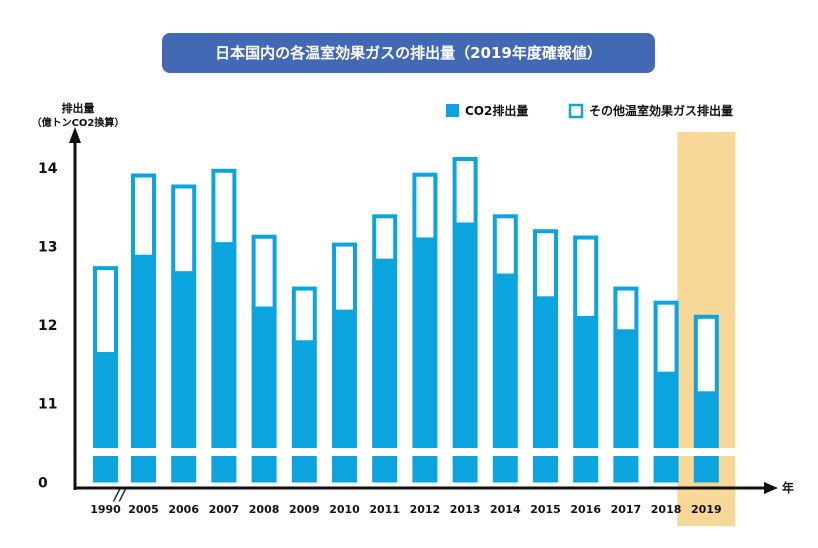 The height and width of the screenshot is (548, 818). Describe the element at coordinates (78, 108) in the screenshot. I see `y-axis-label-line1: 排出量` at that location.